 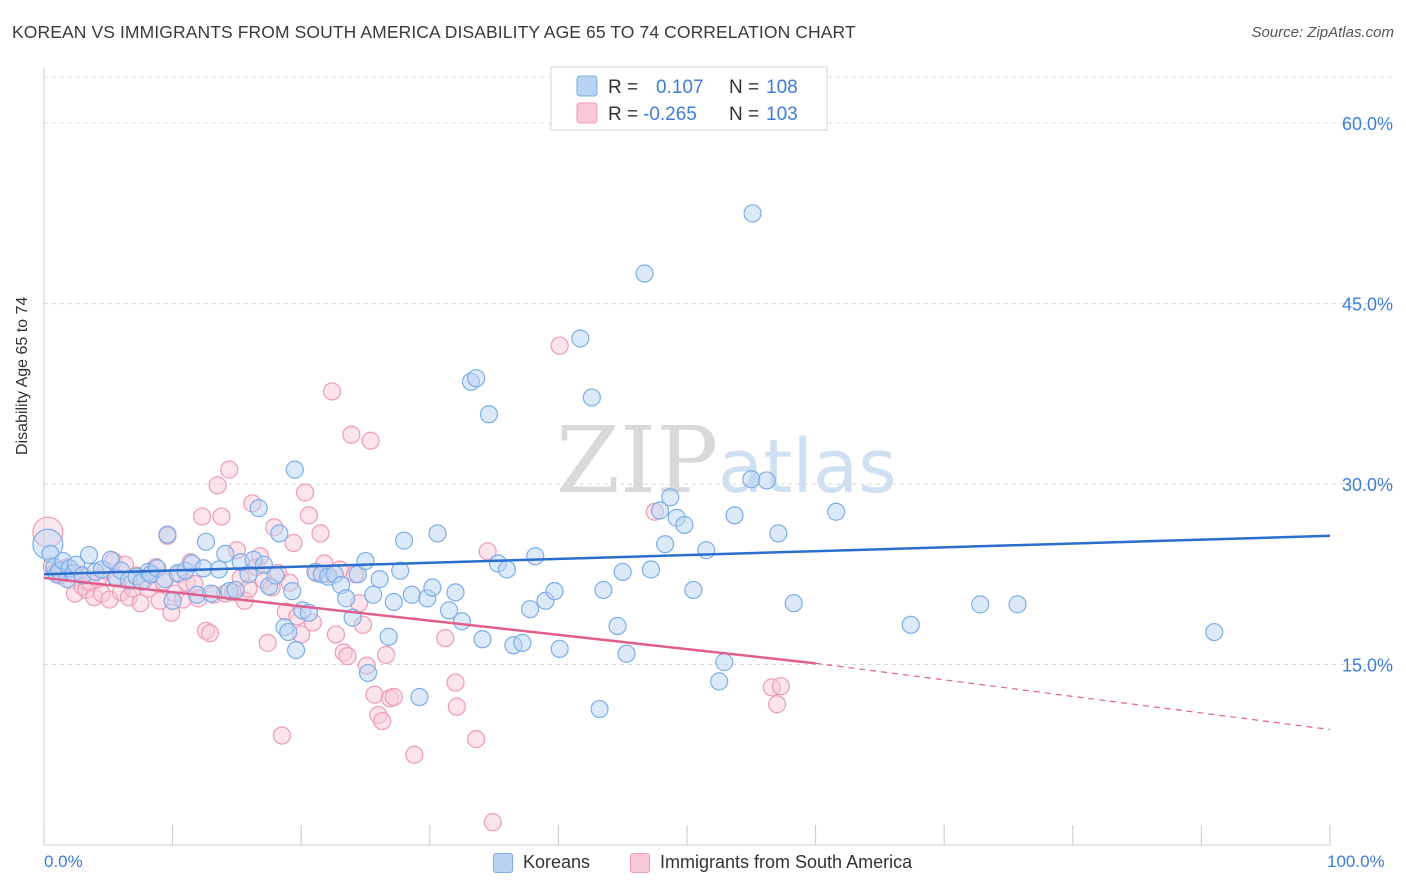 What do you see at coordinates (782, 114) in the screenshot?
I see `legend-n-value-2: 103` at bounding box center [782, 114].